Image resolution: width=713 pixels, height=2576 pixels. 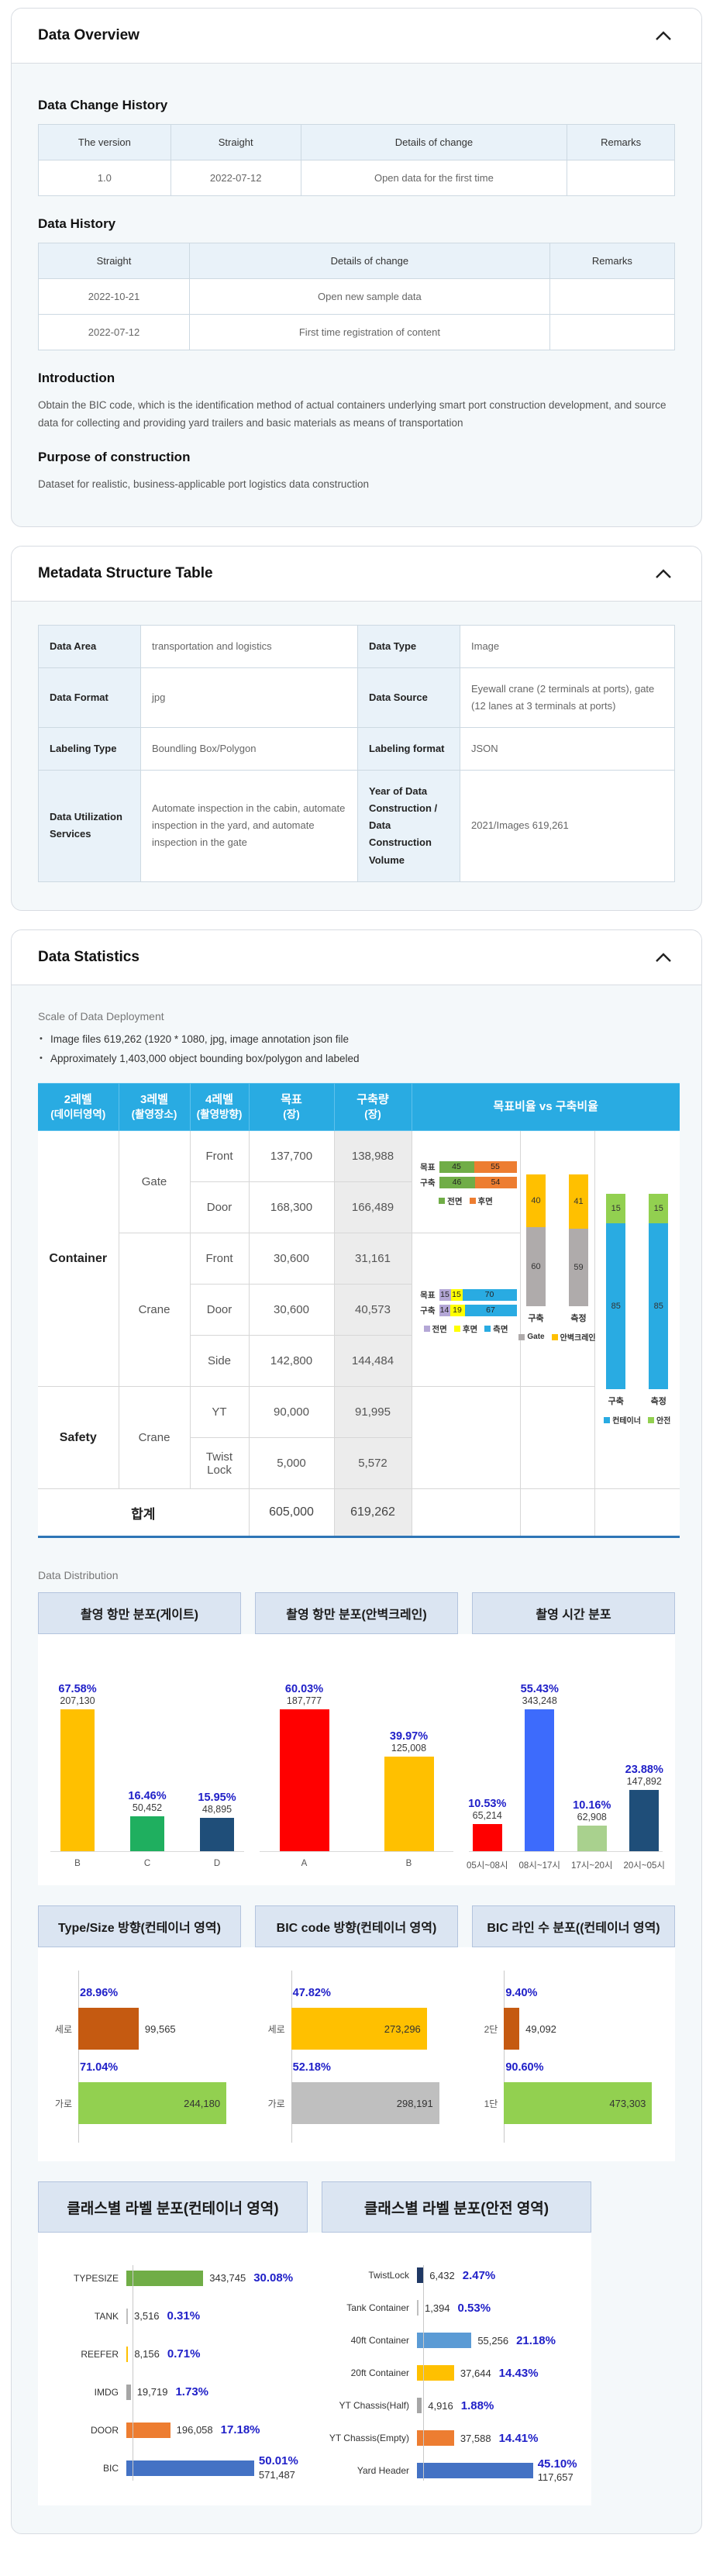 What do you see at coordinates (428, 1167) in the screenshot?
I see `mini-bar-label: 목표` at bounding box center [428, 1167].